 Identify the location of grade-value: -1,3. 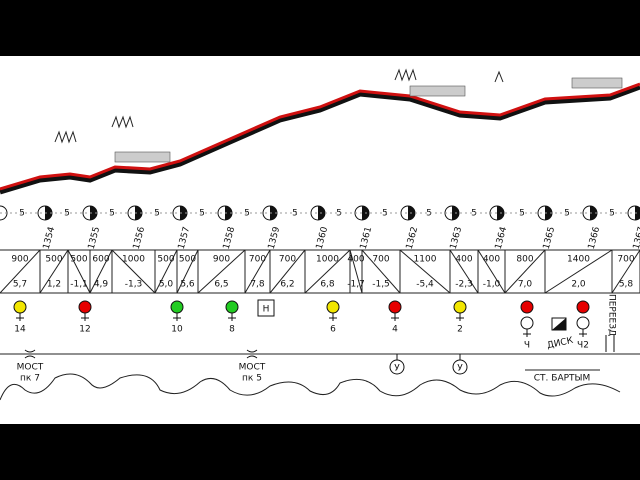
(134, 285).